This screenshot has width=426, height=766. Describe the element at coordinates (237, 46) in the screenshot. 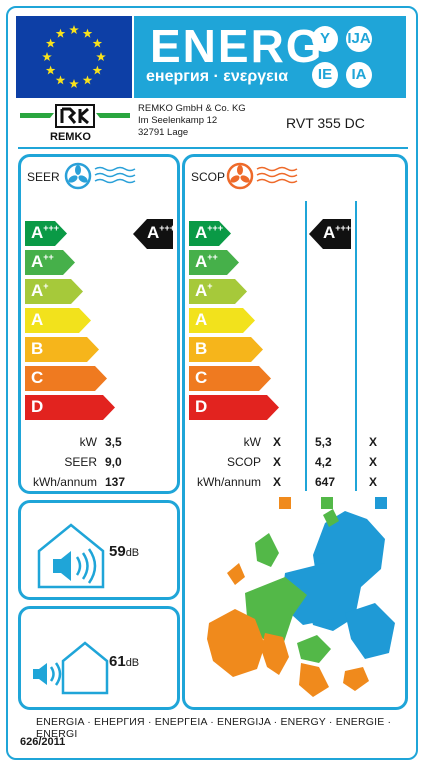

I see `energy-word: ENERG` at that location.